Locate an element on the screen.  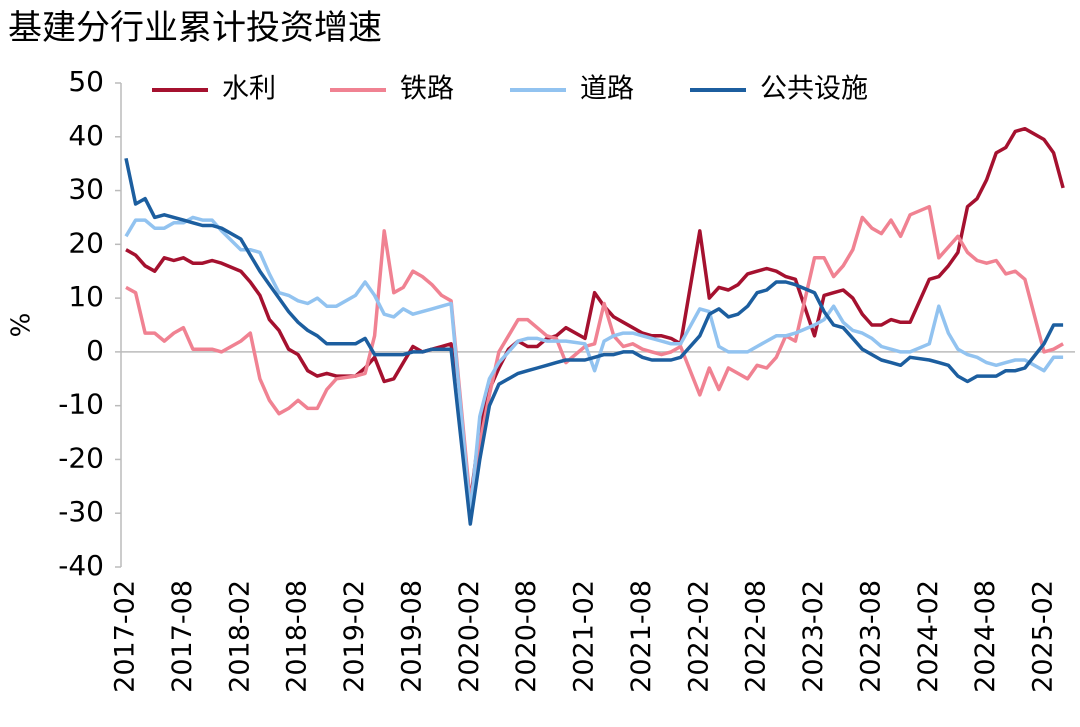
x-tick-label: 2024-08 is located at coordinates (985, 636).